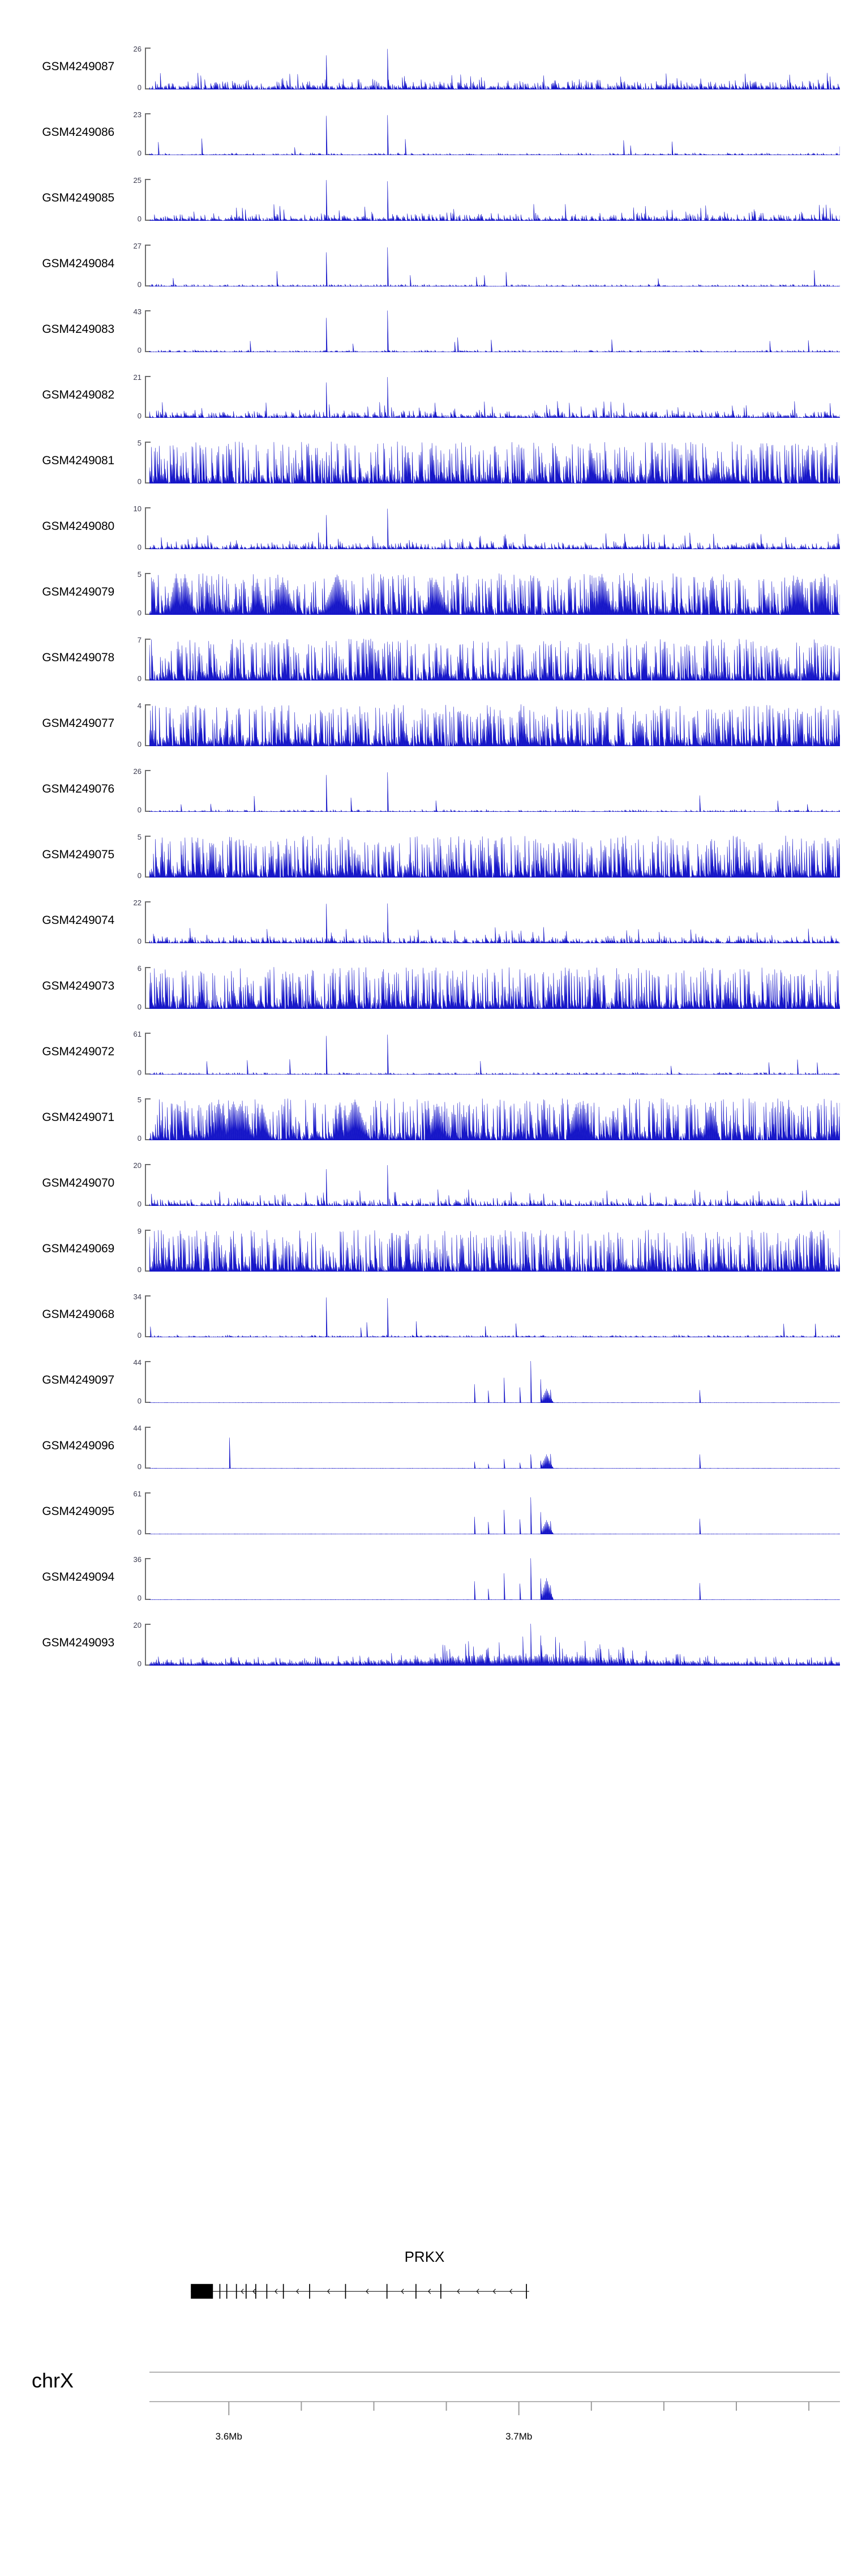 The height and width of the screenshot is (2576, 849). I want to click on signal-track: GSM4249077 4 0, so click(424, 723).